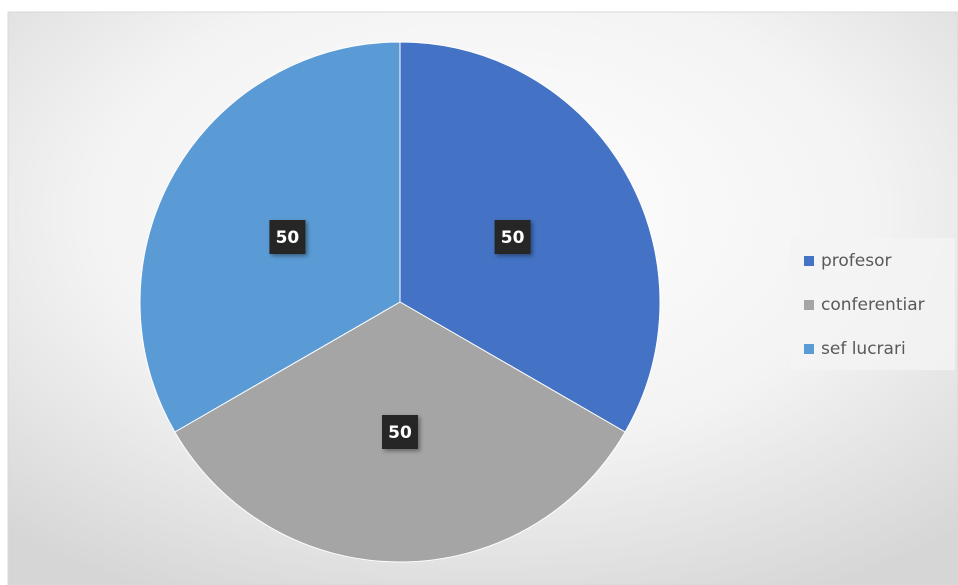  What do you see at coordinates (856, 261) in the screenshot?
I see `legend-label: profesor` at bounding box center [856, 261].